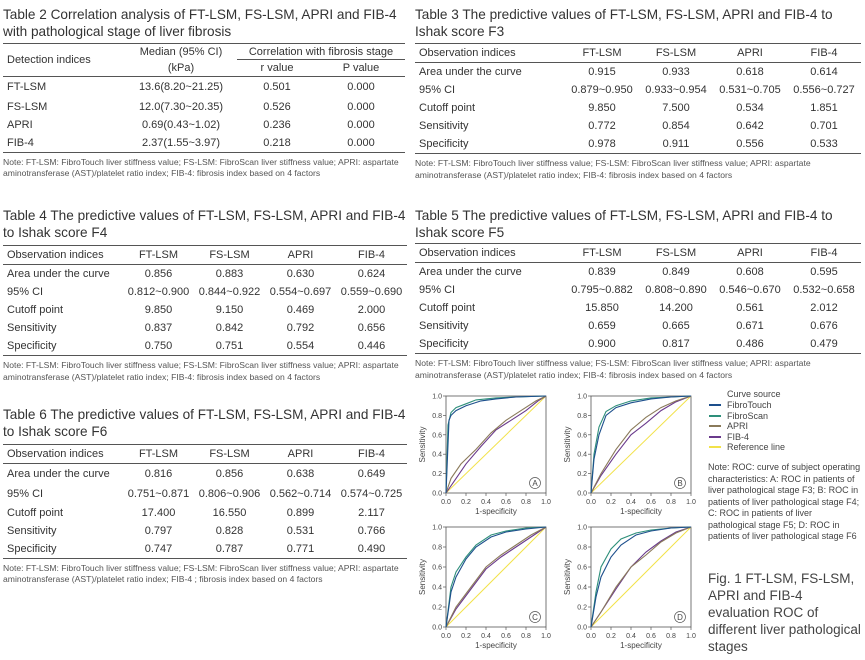 The height and width of the screenshot is (660, 865). I want to click on table6-cell: Cutoff point, so click(35, 512).